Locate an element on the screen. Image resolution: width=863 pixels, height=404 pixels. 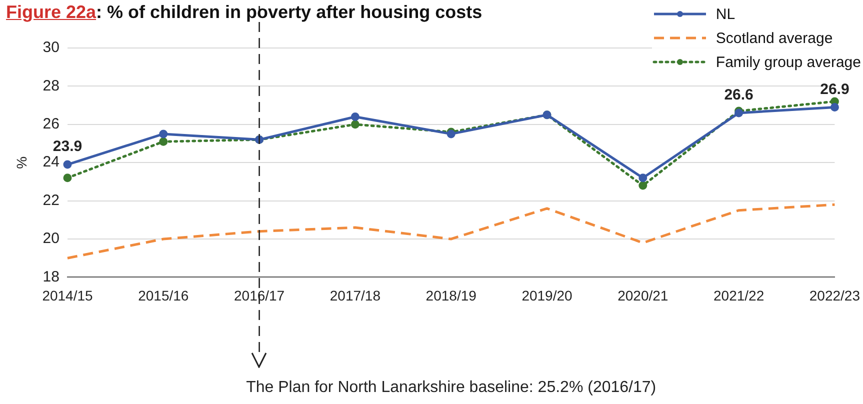
y-tick-label: 24 is located at coordinates (51, 162).